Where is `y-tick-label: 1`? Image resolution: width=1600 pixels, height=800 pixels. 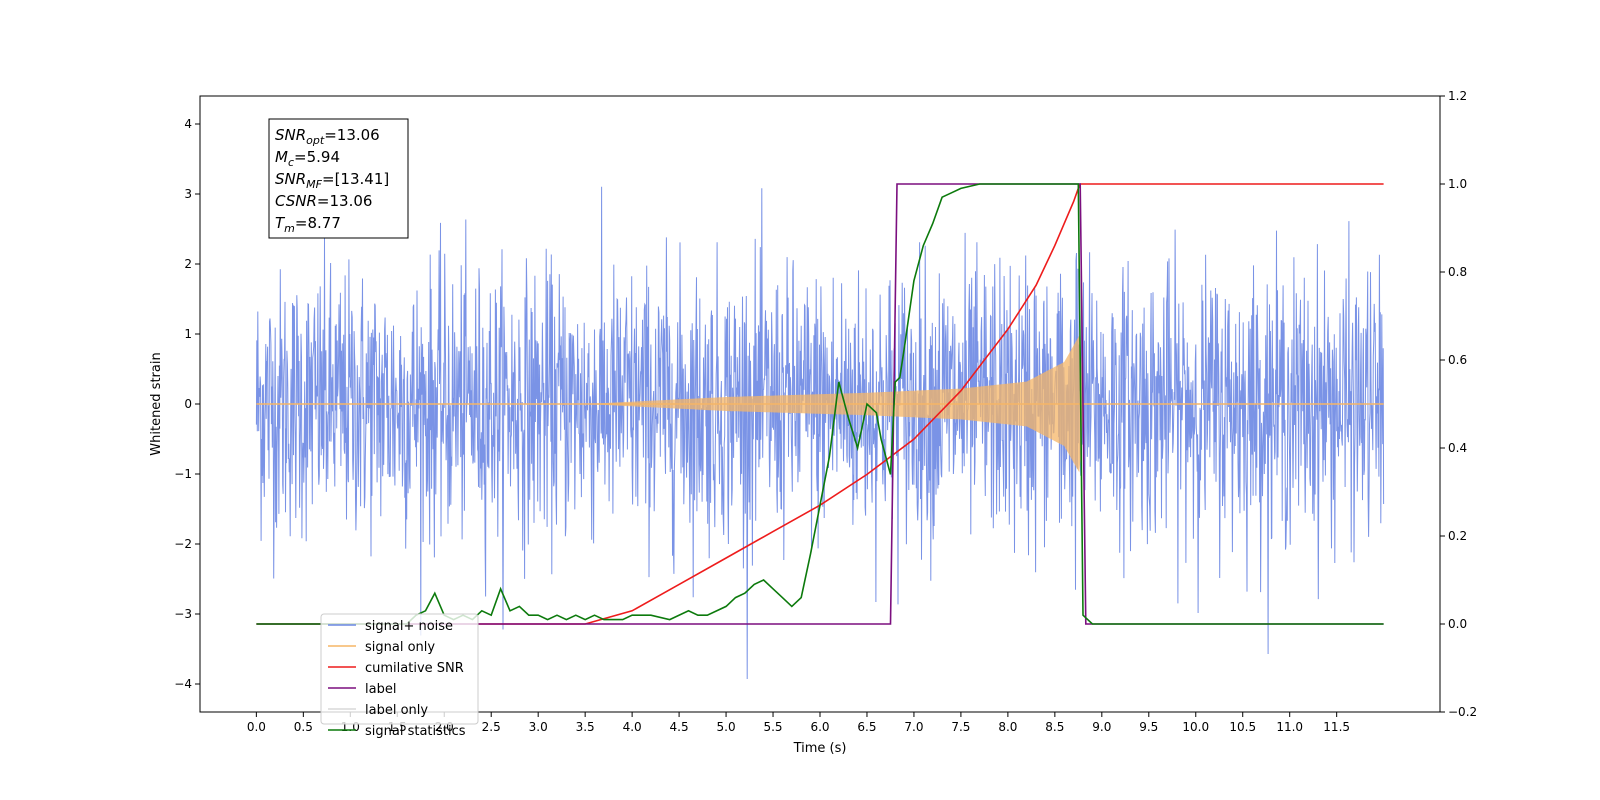 y-tick-label: 1 is located at coordinates (188, 334).